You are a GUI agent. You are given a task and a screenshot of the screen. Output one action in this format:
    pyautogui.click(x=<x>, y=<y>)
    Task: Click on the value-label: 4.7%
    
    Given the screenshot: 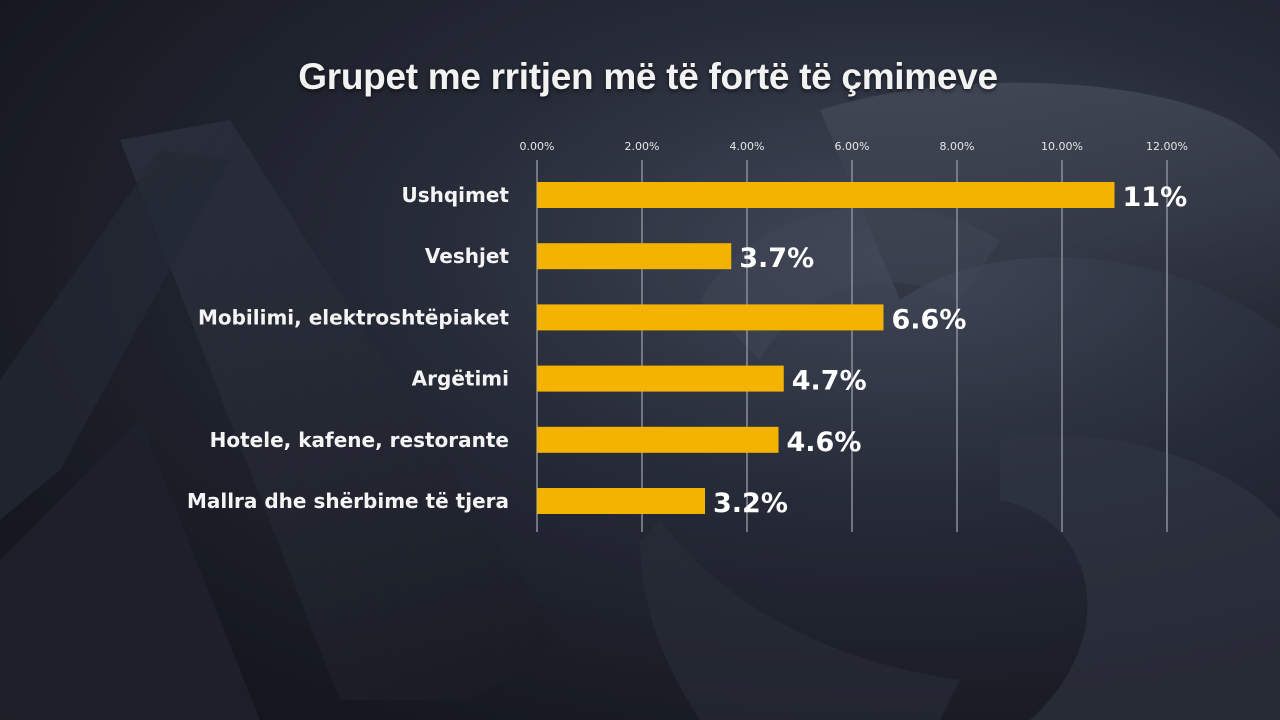 What is the action you would take?
    pyautogui.click(x=829, y=381)
    